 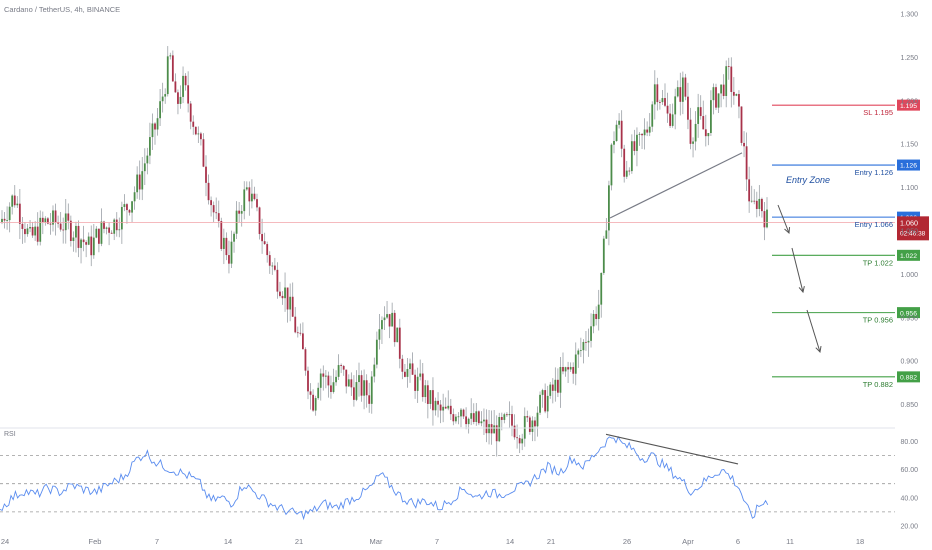 I want to click on level-tag-text: 1.126, so click(x=908, y=166).